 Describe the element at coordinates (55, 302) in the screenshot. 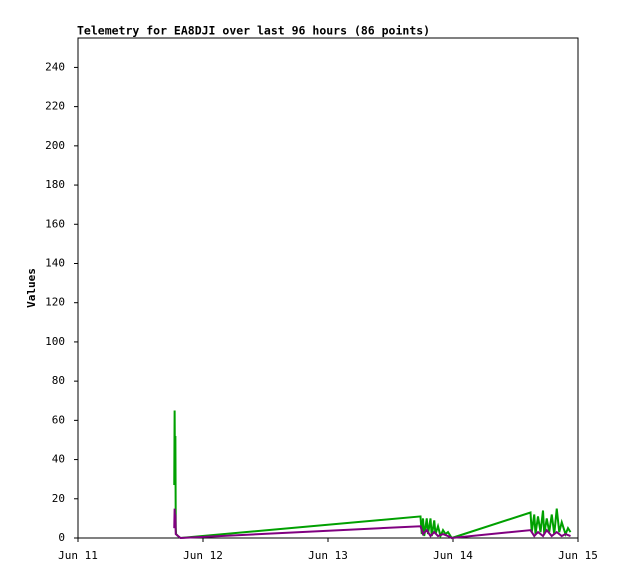

I see `y-tick-label: 120` at that location.